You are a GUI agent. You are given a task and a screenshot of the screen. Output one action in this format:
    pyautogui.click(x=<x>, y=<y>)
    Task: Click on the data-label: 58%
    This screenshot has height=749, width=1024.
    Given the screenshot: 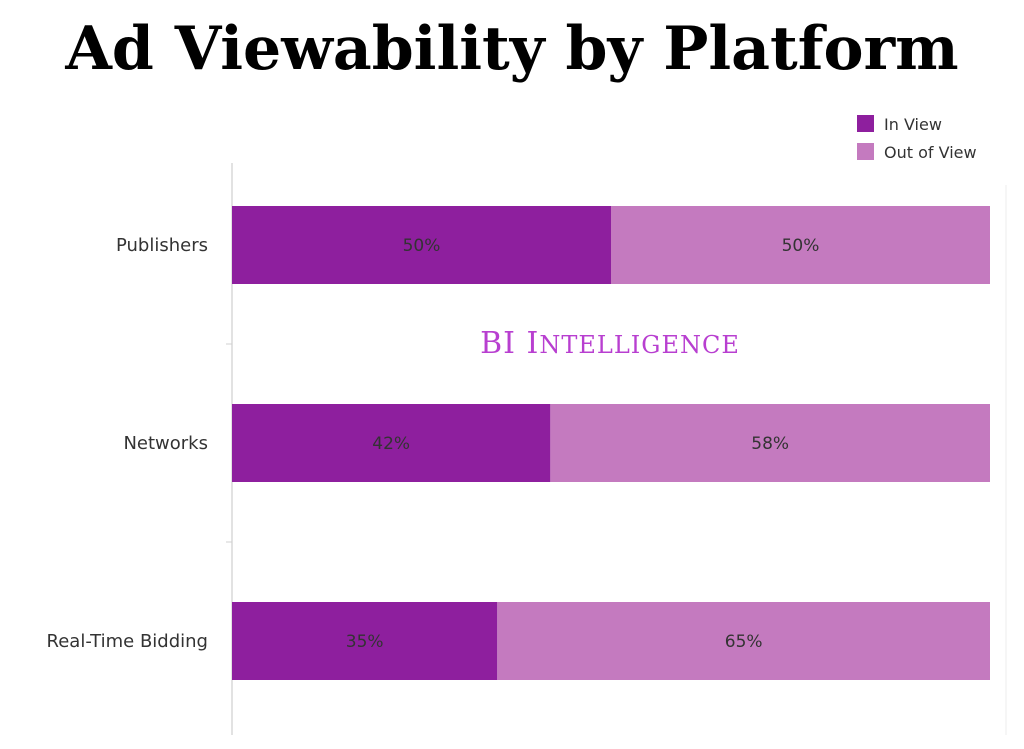 What is the action you would take?
    pyautogui.click(x=770, y=444)
    